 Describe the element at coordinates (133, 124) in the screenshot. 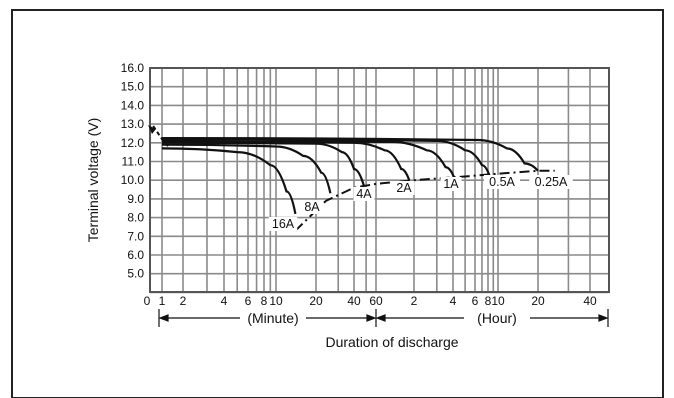

I see `y-tick-label: 13.0` at that location.